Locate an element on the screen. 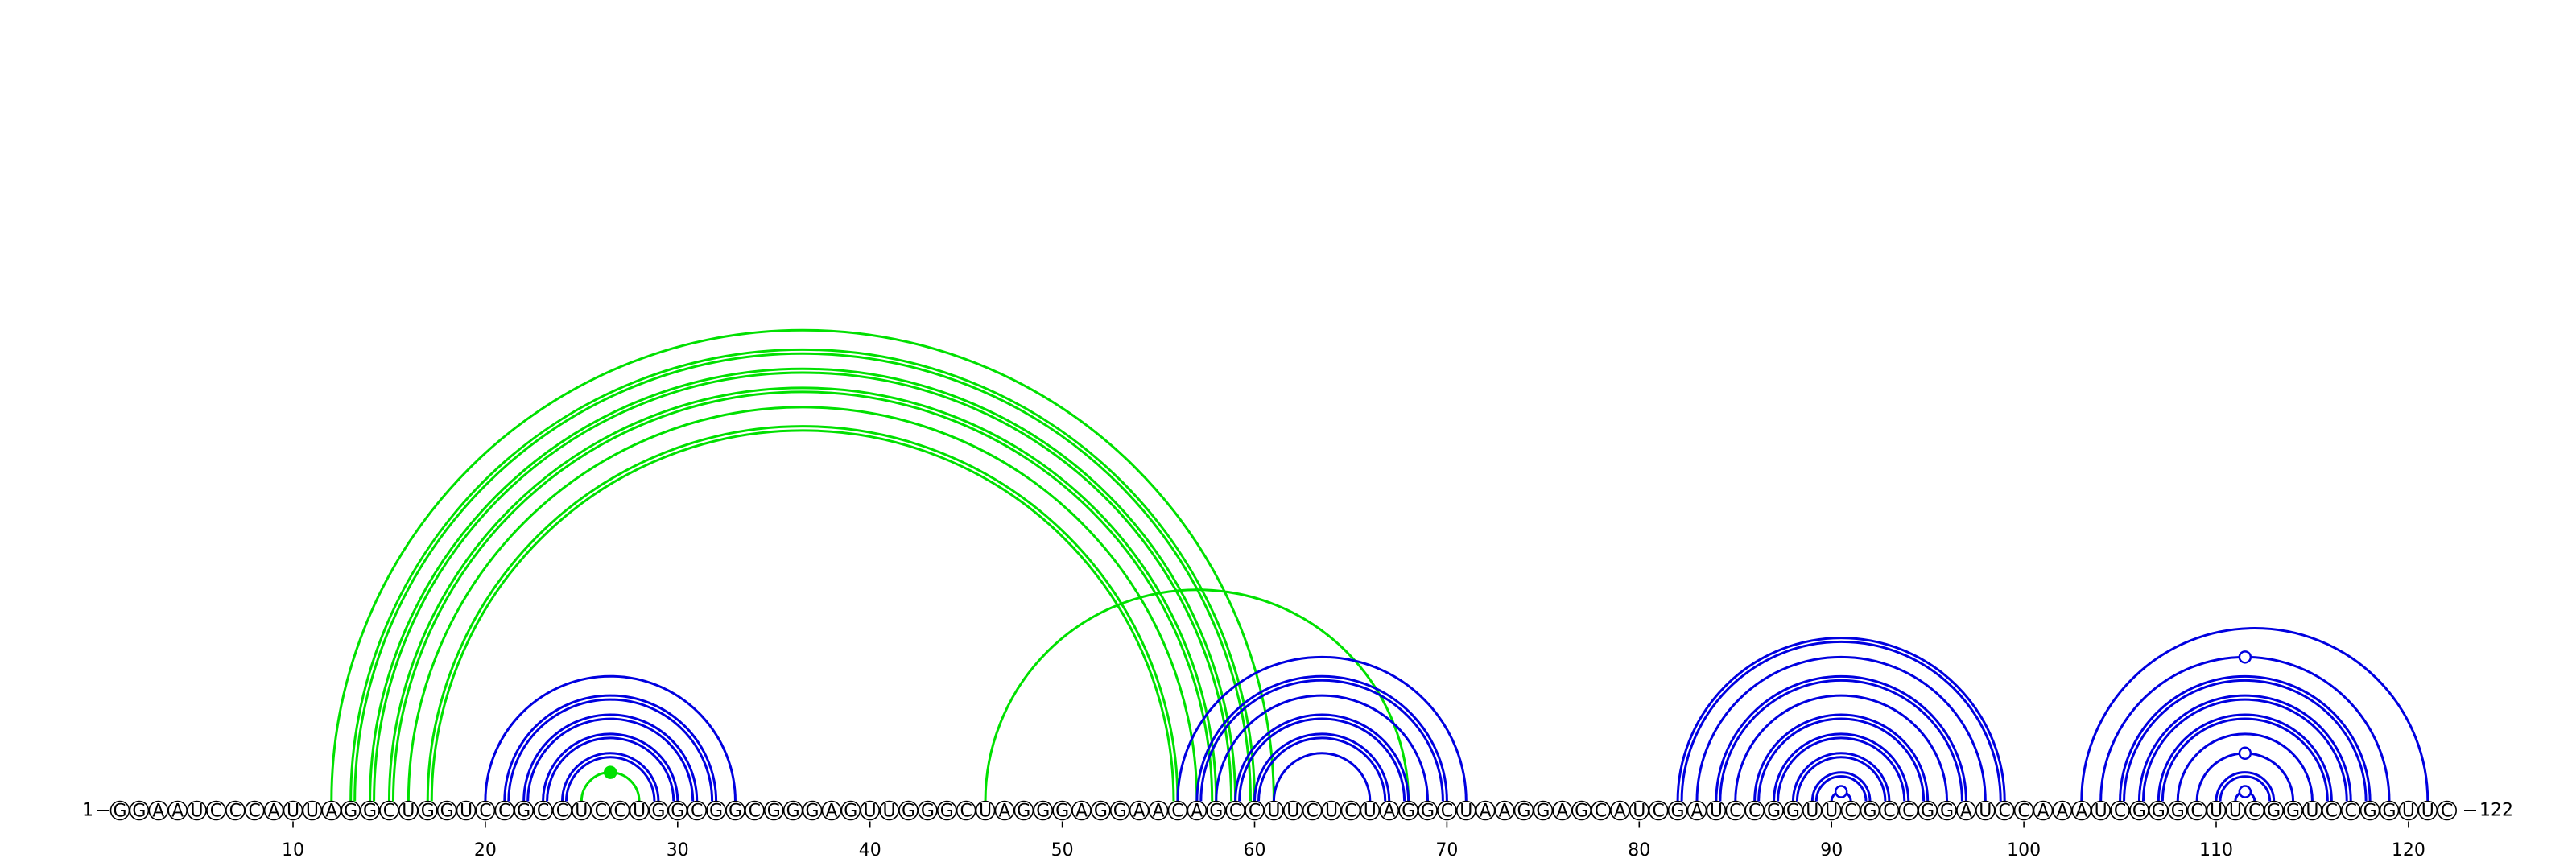 This screenshot has width=2576, height=858. tick-label: 80 is located at coordinates (1639, 849).